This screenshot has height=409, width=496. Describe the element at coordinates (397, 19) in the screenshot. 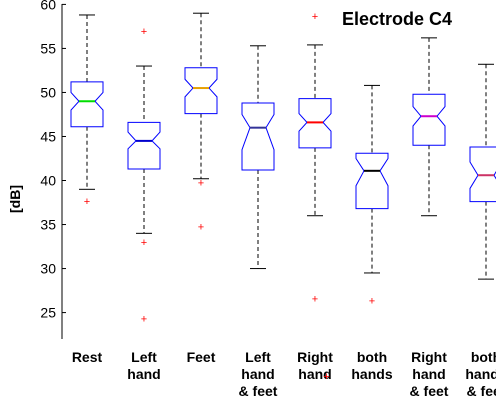

I see `chart-title: Electrode C4` at that location.